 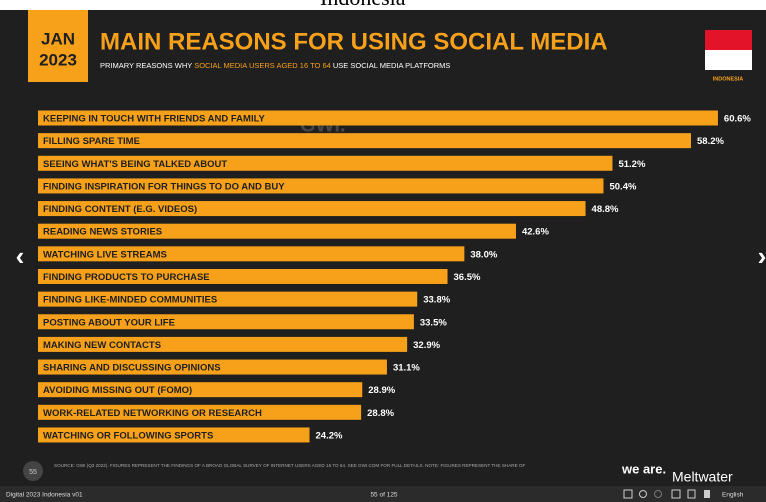 What do you see at coordinates (380, 413) in the screenshot?
I see `value-label: 28.8%` at bounding box center [380, 413].